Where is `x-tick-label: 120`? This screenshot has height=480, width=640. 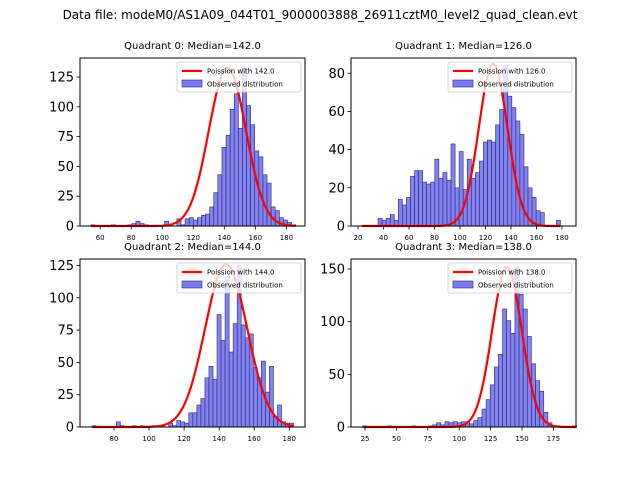
x-tick-label: 120 is located at coordinates (485, 238).